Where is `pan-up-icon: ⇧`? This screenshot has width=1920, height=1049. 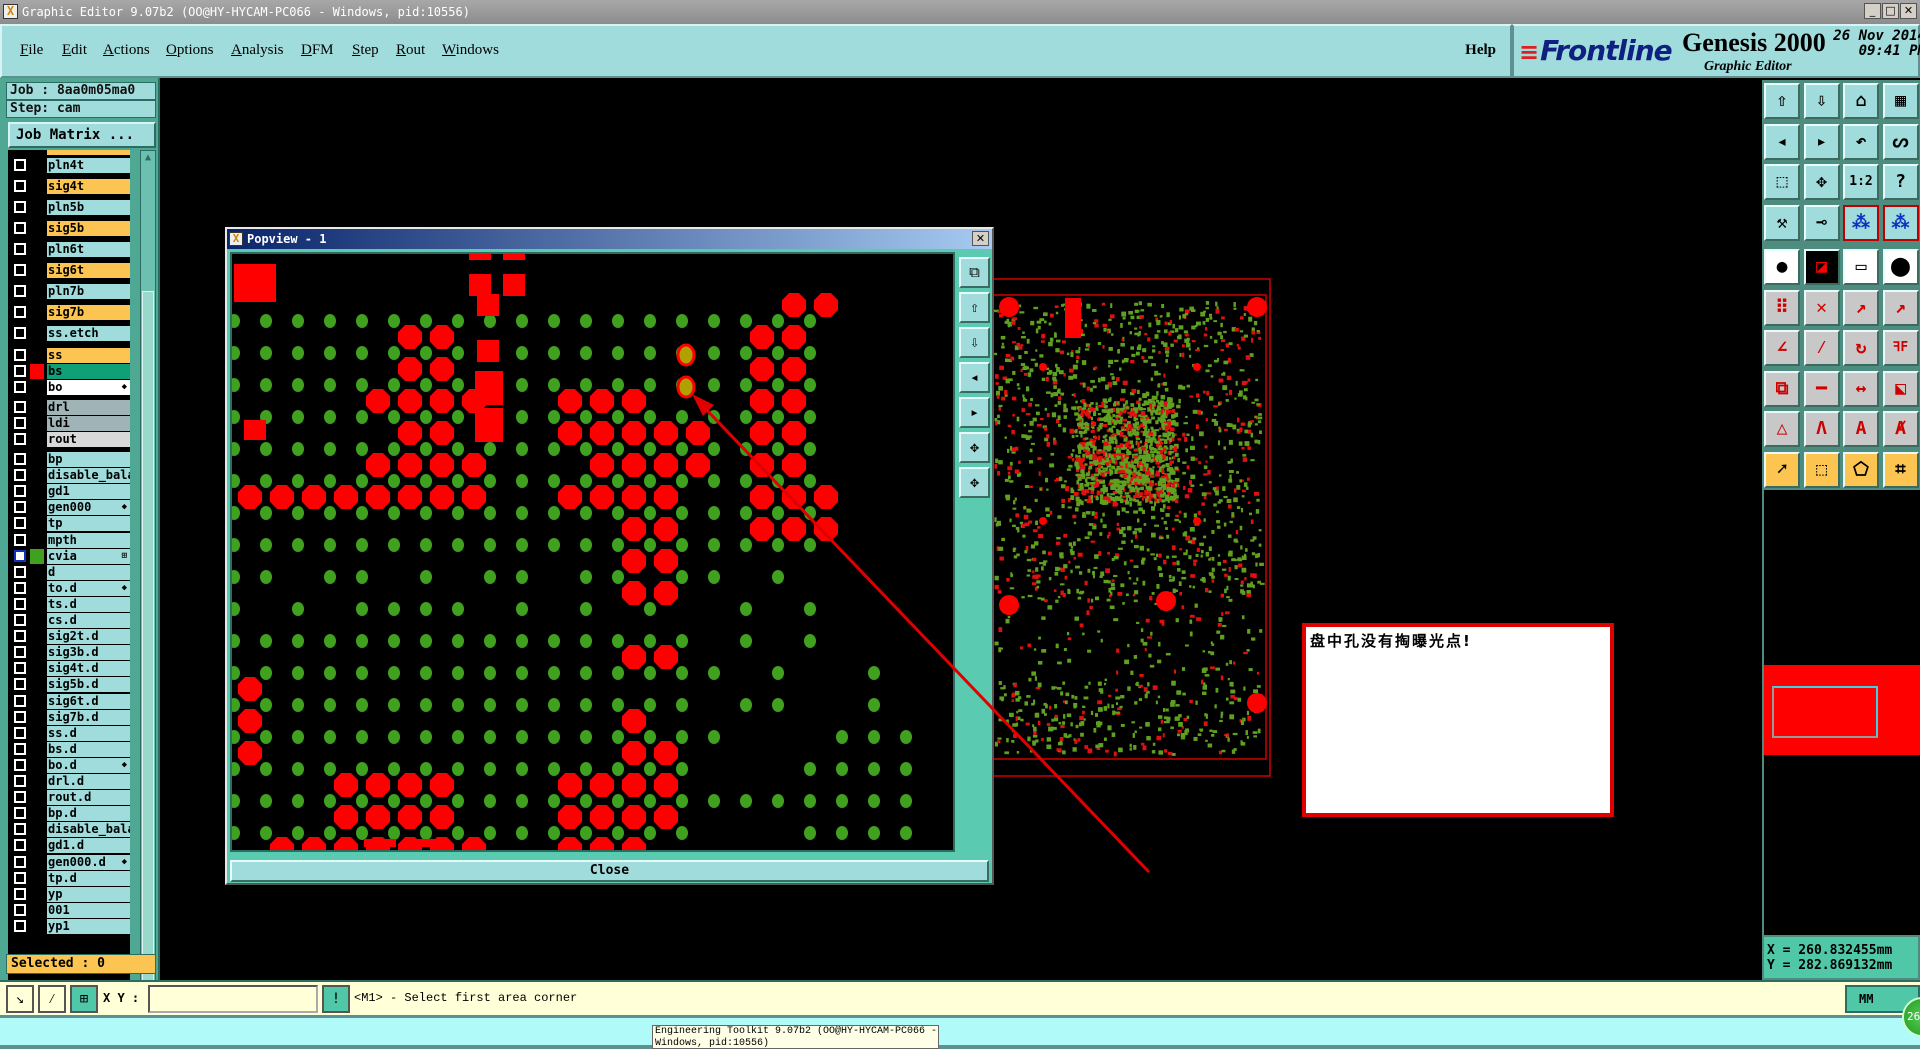
pan-up-icon: ⇧ is located at coordinates (974, 307).